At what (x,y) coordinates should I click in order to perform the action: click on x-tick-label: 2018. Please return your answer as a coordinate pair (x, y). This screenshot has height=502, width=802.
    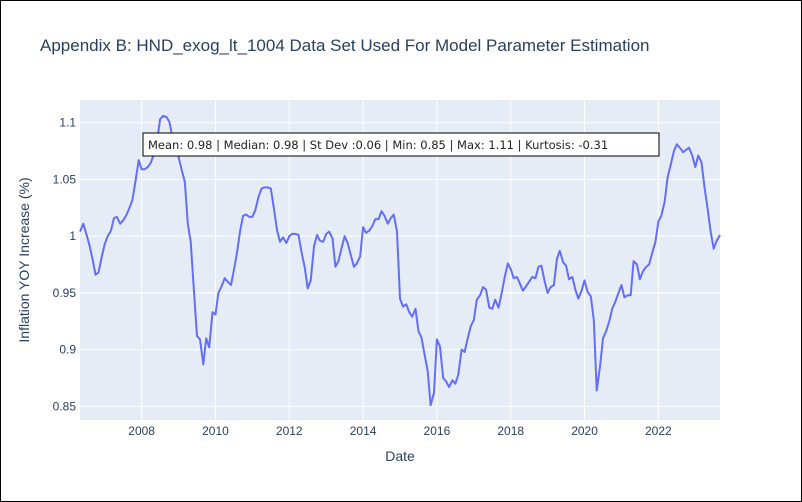
    Looking at the image, I should click on (510, 431).